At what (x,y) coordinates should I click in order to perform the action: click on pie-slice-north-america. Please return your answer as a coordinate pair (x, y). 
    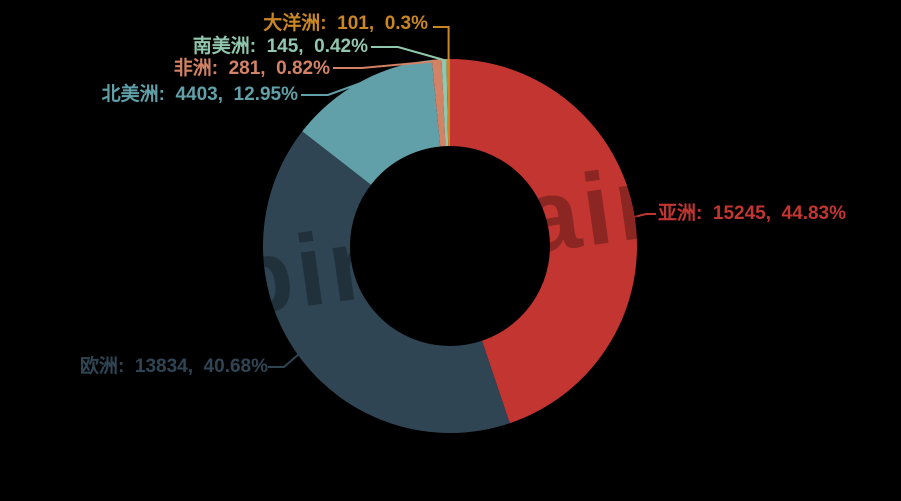
    Looking at the image, I should click on (371, 122).